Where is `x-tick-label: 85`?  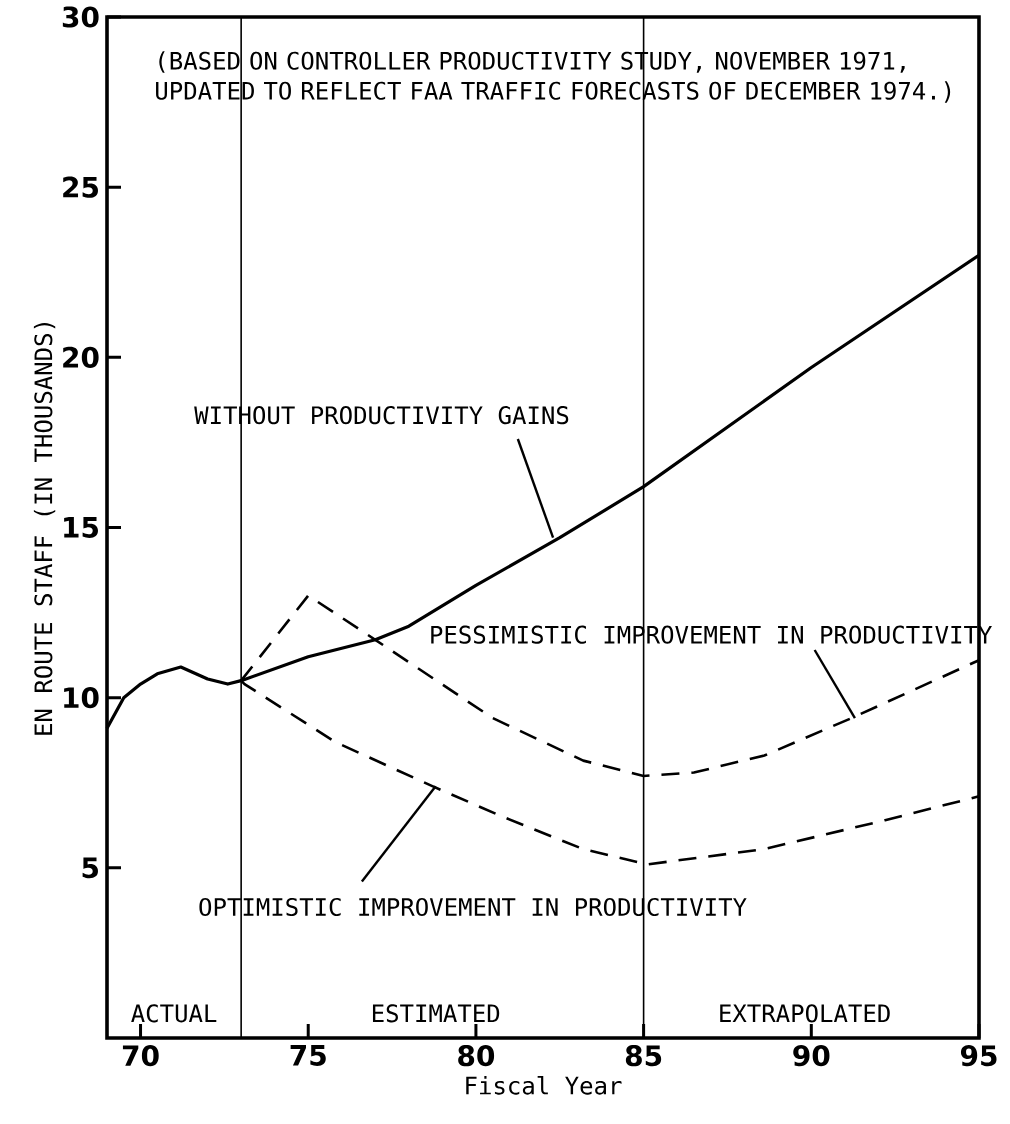 x-tick-label: 85 is located at coordinates (643, 1056).